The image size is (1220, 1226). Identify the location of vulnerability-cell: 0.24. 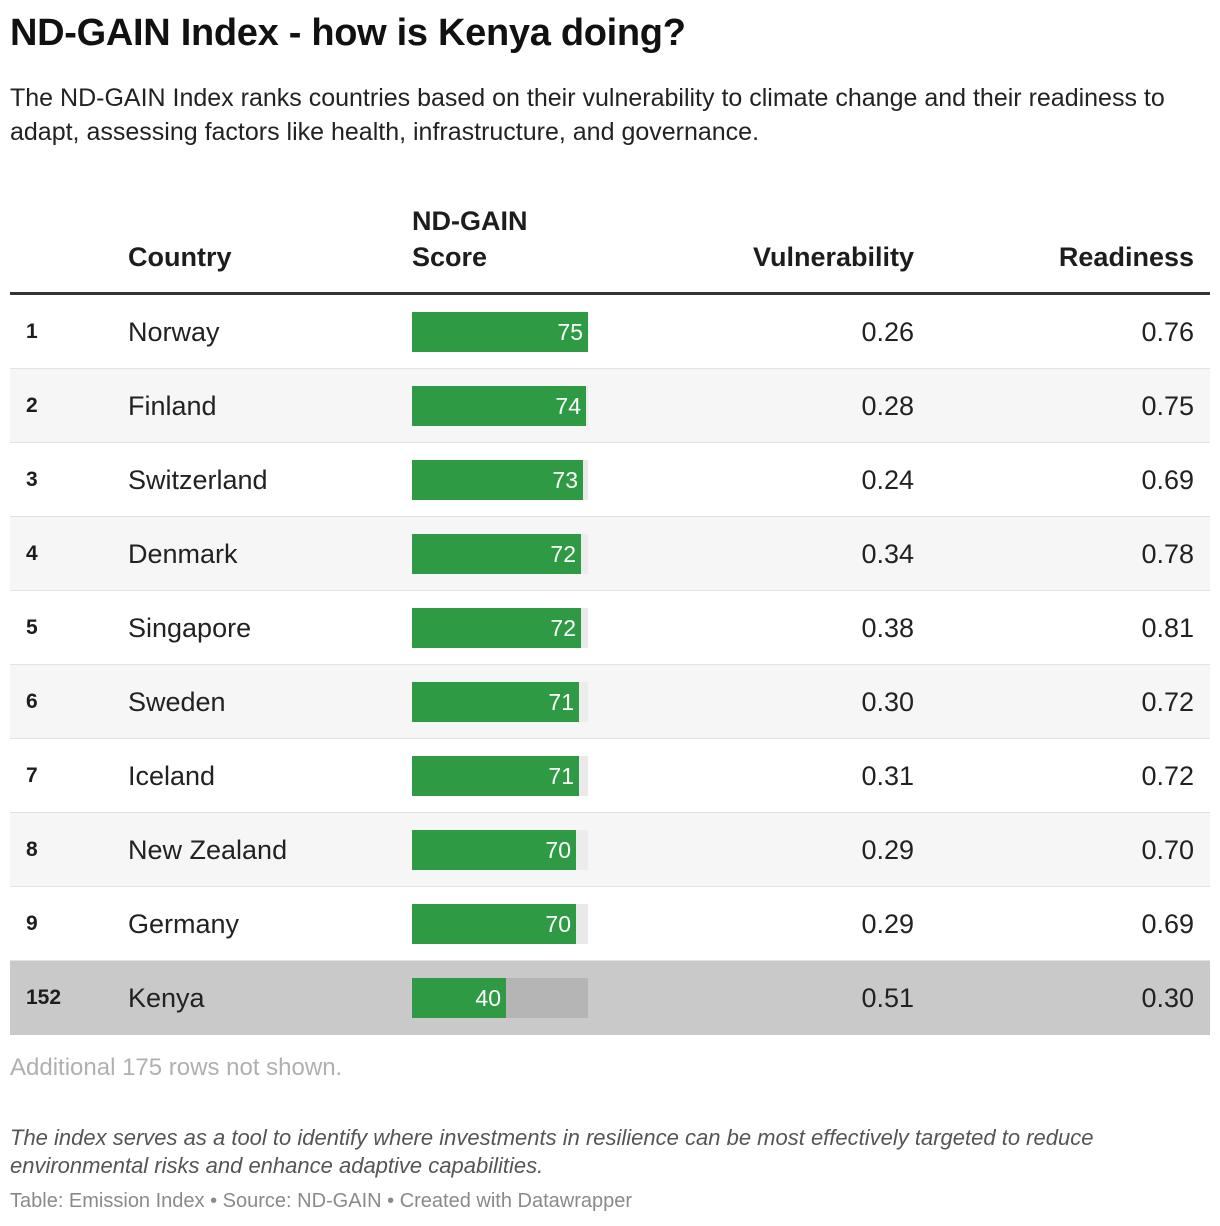
(887, 480).